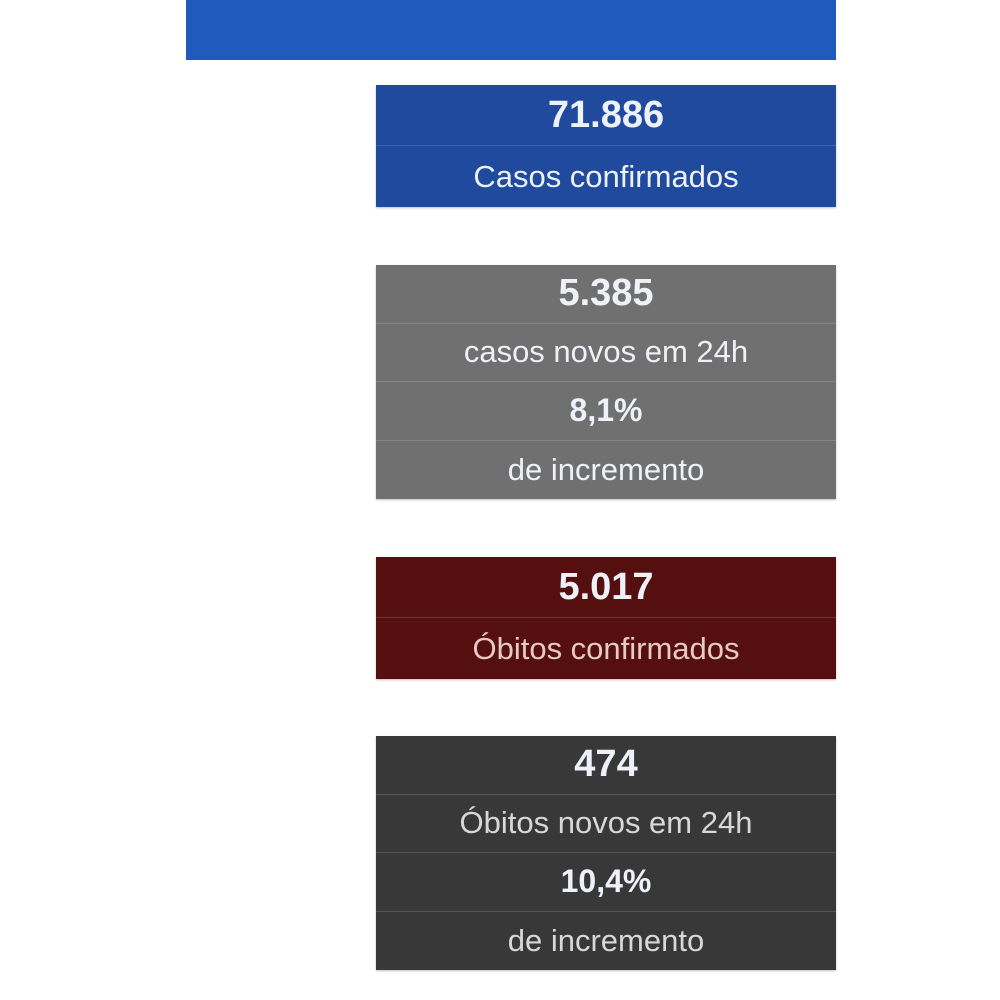 This screenshot has width=1000, height=1000. Describe the element at coordinates (606, 648) in the screenshot. I see `confirmed-deaths-label: Óbitos confirmados` at that location.